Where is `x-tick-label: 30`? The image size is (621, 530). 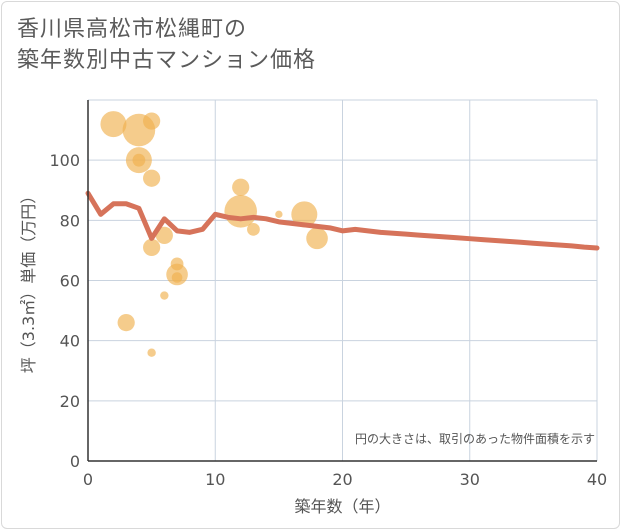 x-tick-label: 30 is located at coordinates (470, 479).